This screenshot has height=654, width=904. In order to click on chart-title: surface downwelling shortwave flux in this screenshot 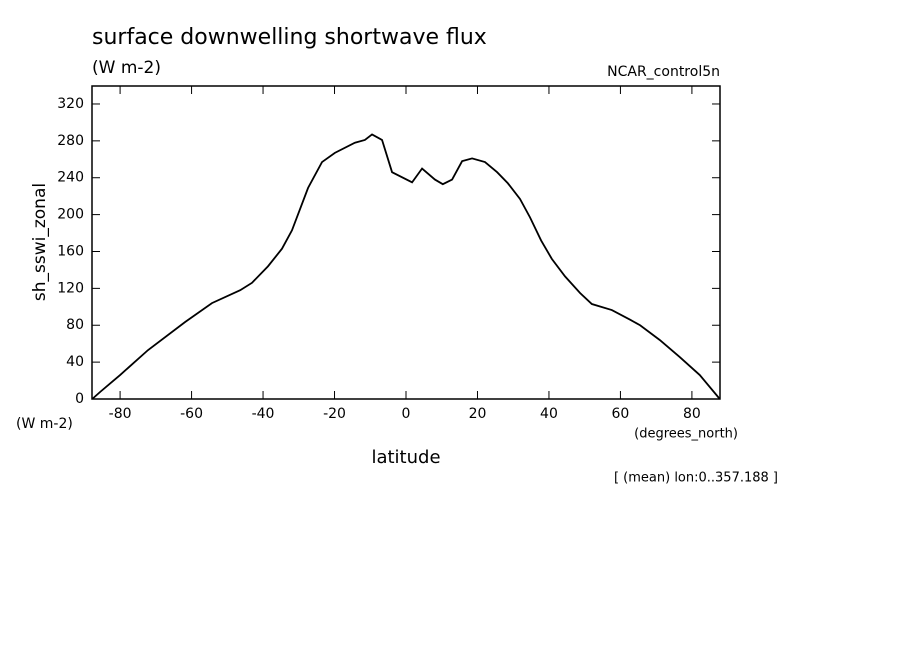, I will do `click(289, 37)`.